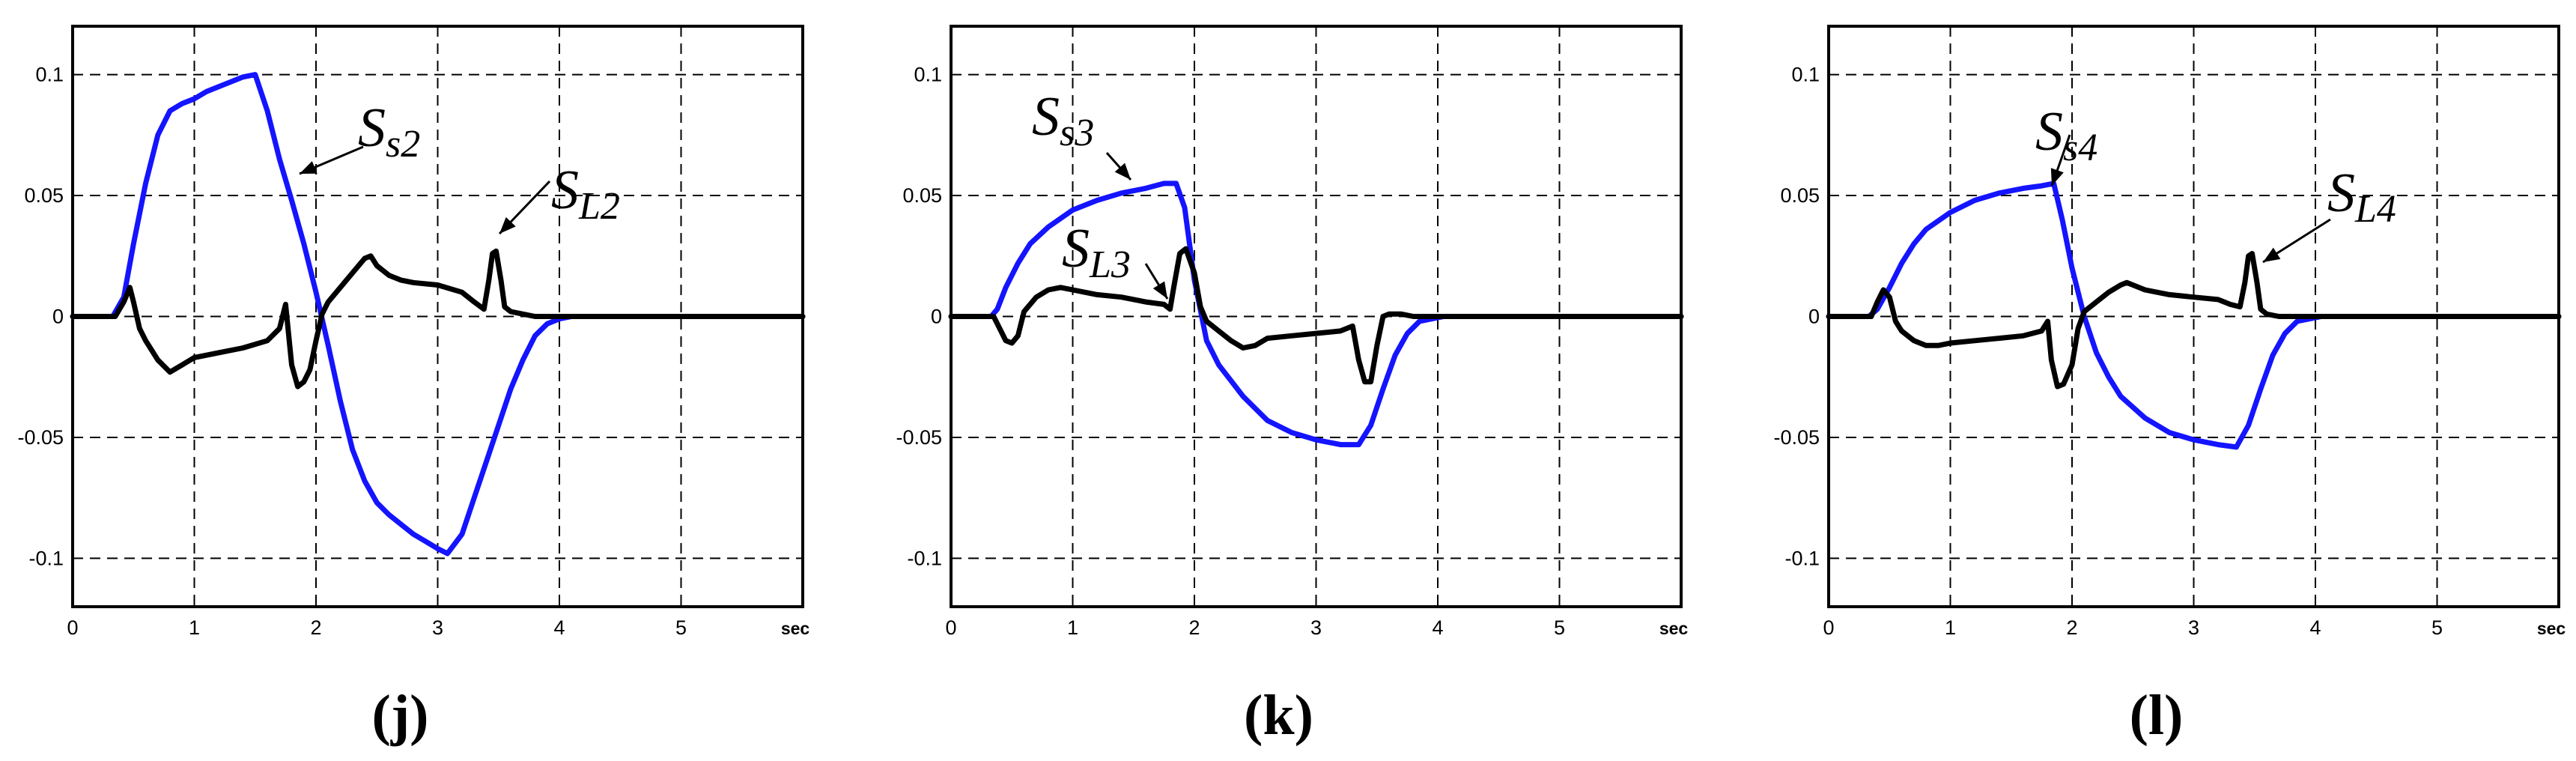 The image size is (2576, 761). I want to click on panel-label: (l), so click(2157, 715).